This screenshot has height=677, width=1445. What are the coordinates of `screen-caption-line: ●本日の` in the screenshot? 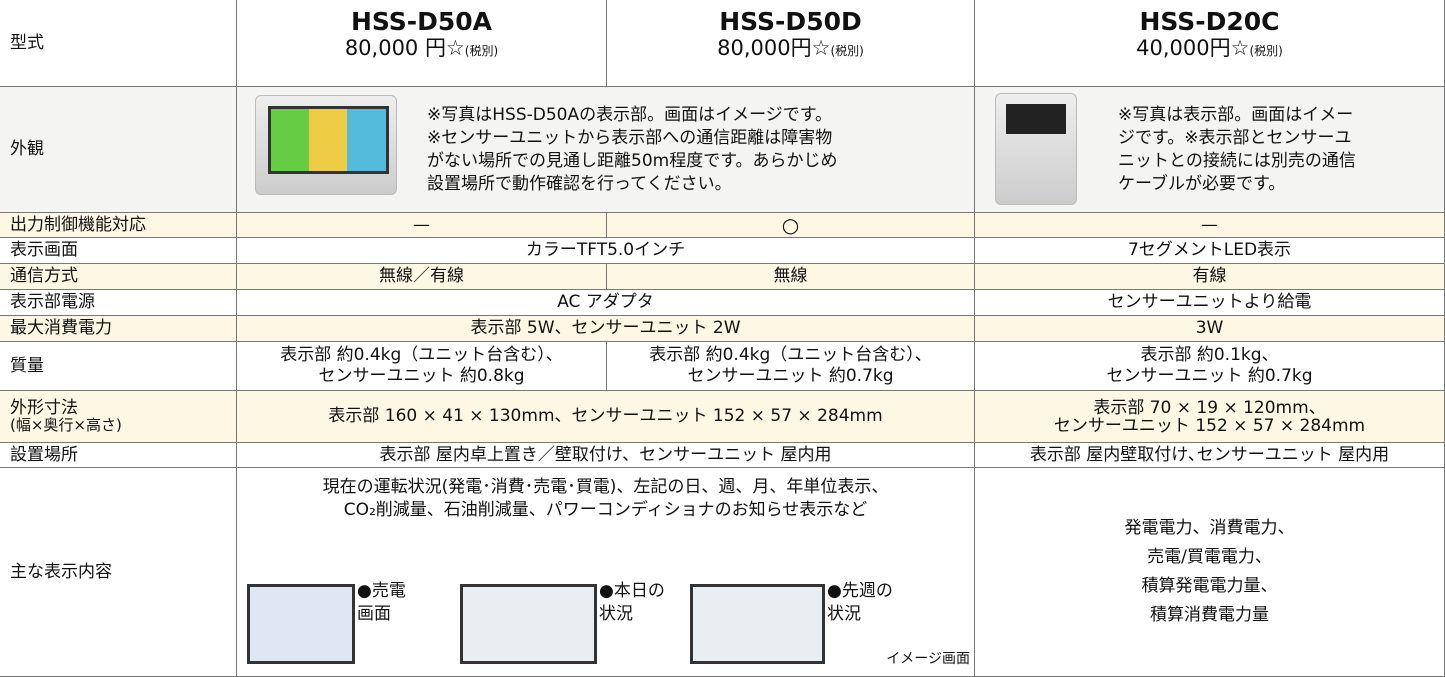 It's located at (632, 591).